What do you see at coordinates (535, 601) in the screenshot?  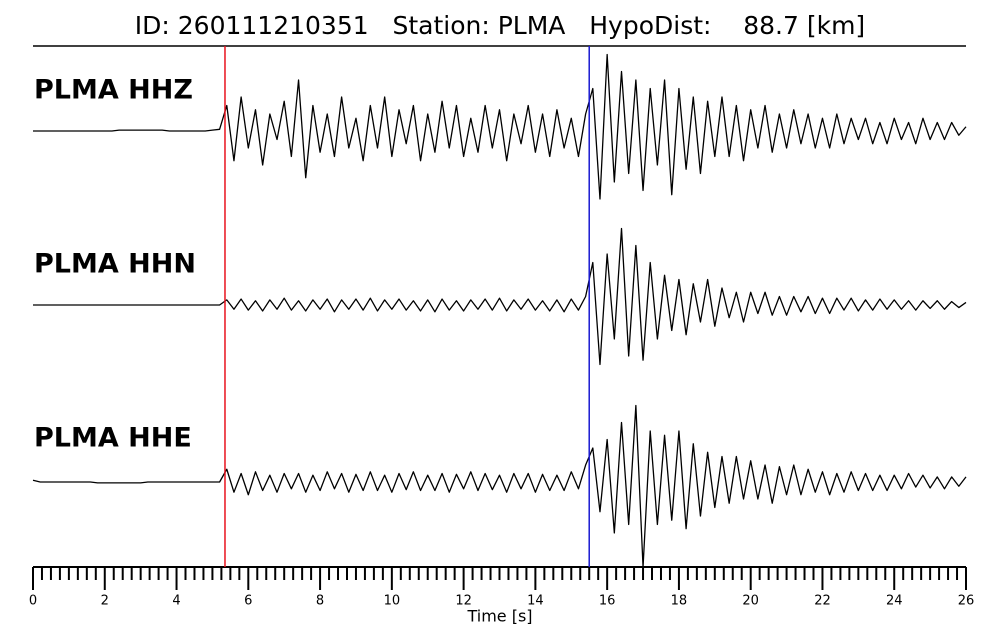 I see `x-tick-label: 14` at bounding box center [535, 601].